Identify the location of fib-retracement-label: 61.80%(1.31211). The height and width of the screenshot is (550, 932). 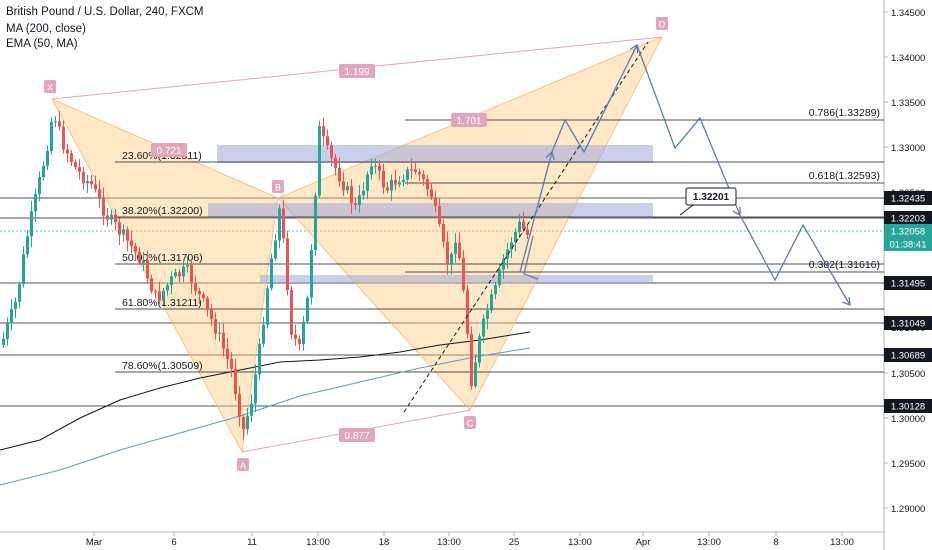
(162, 303).